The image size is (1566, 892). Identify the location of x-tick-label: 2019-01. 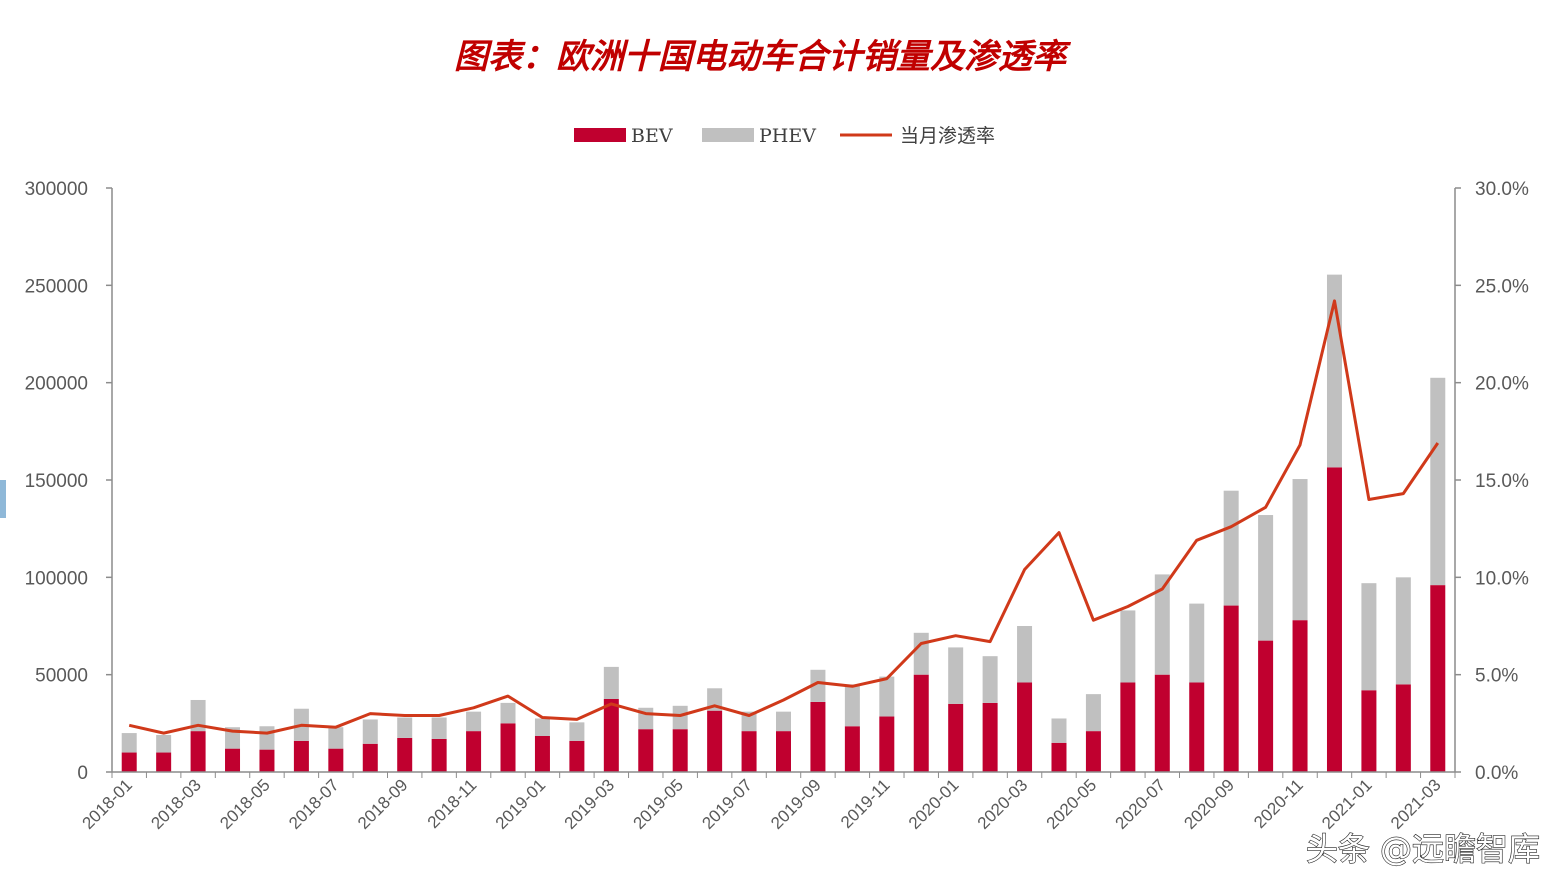
(521, 804).